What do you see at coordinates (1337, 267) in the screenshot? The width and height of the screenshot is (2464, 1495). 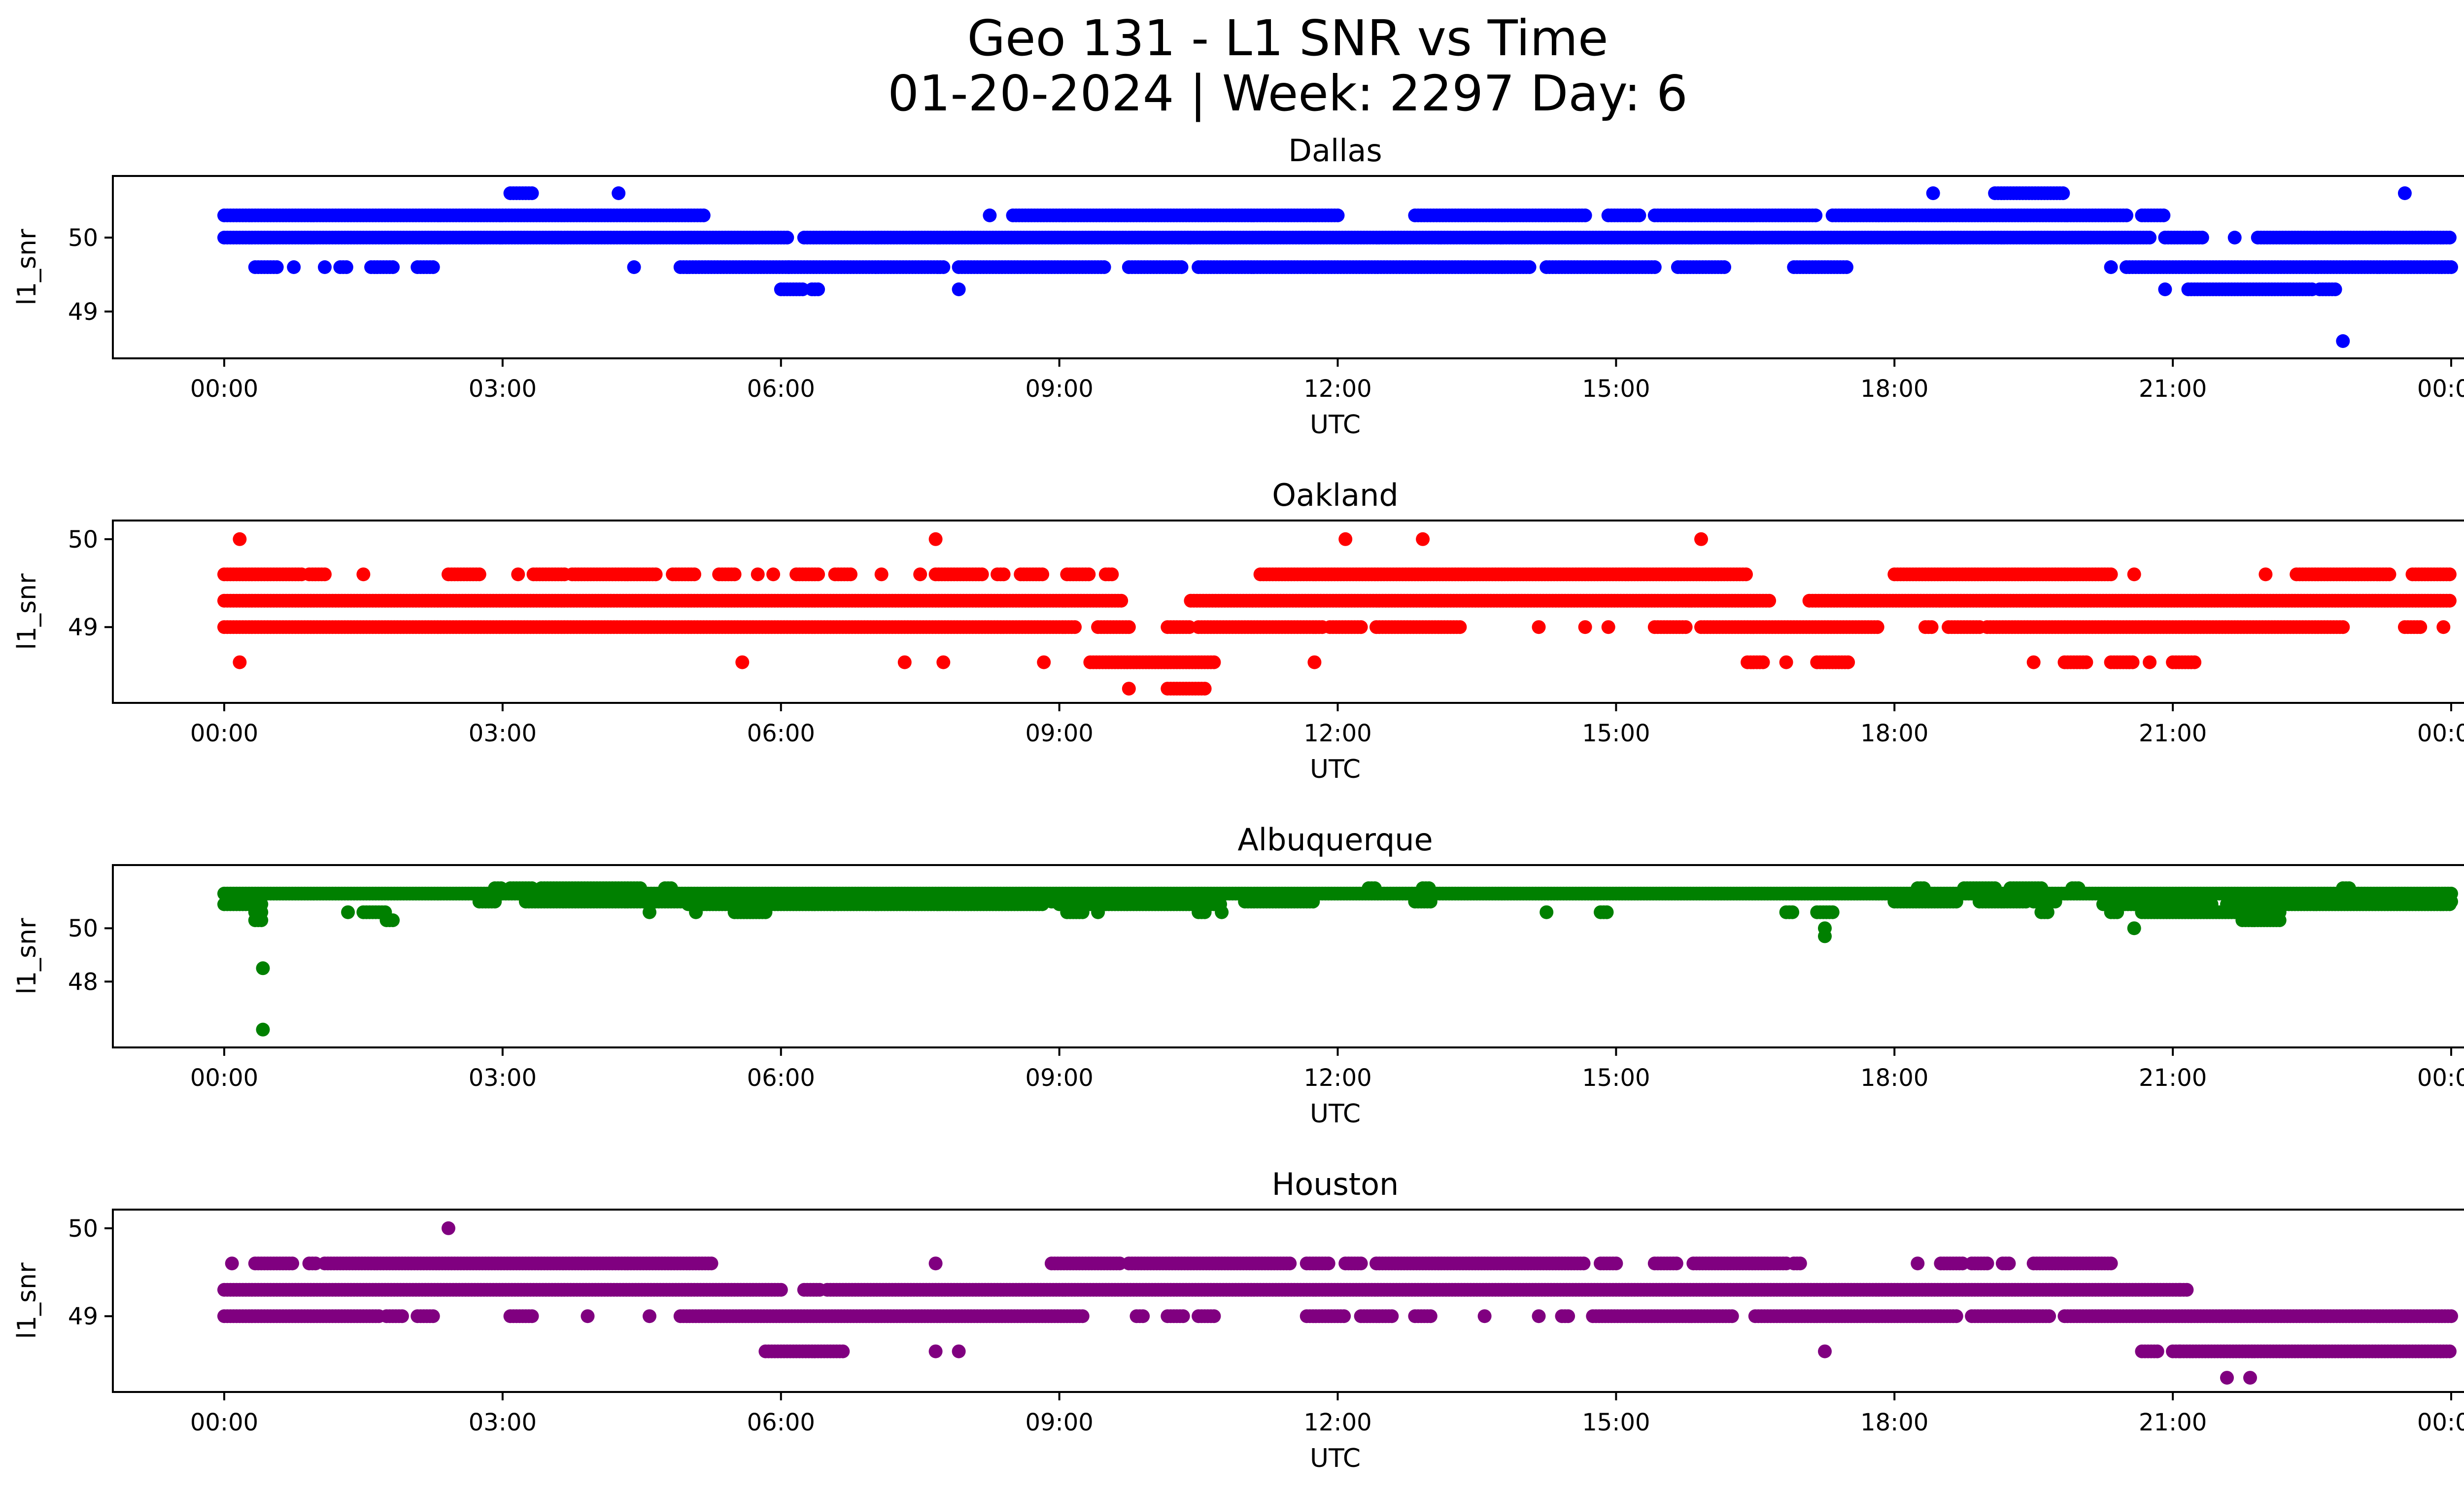 I see `data-series` at bounding box center [1337, 267].